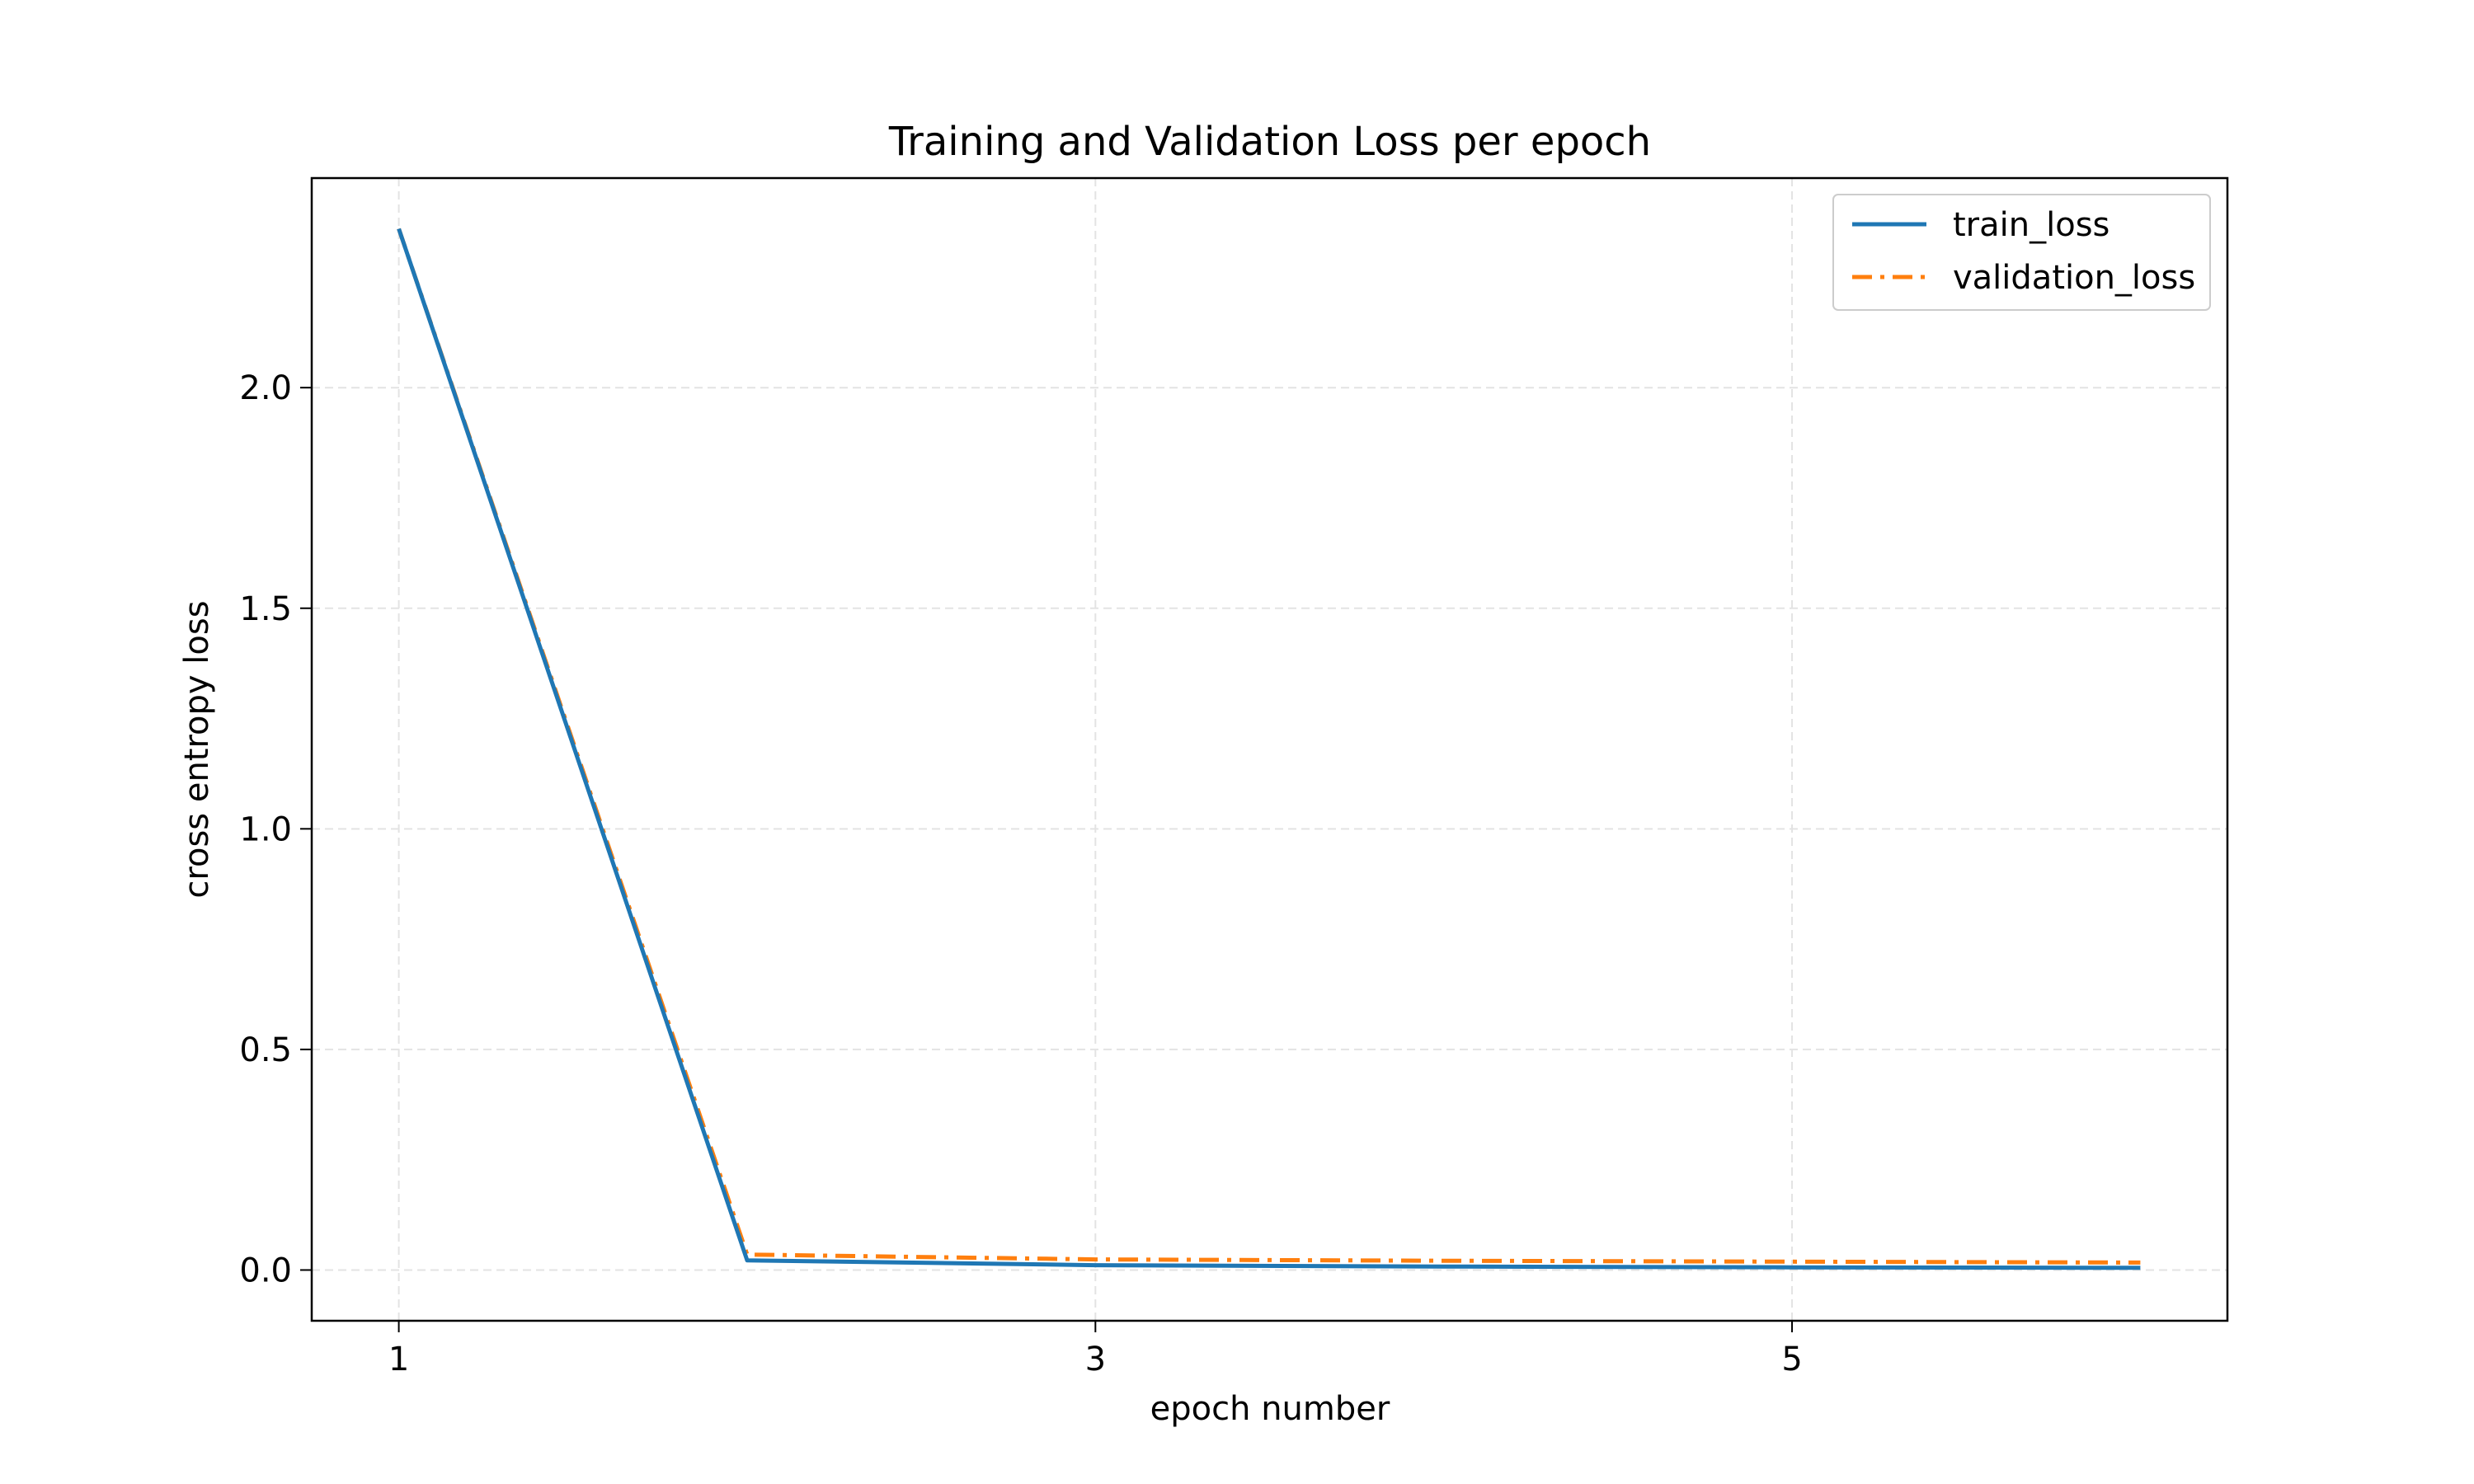 This screenshot has width=2474, height=1484. Describe the element at coordinates (265, 829) in the screenshot. I see `y-tick-label: 1.0` at that location.